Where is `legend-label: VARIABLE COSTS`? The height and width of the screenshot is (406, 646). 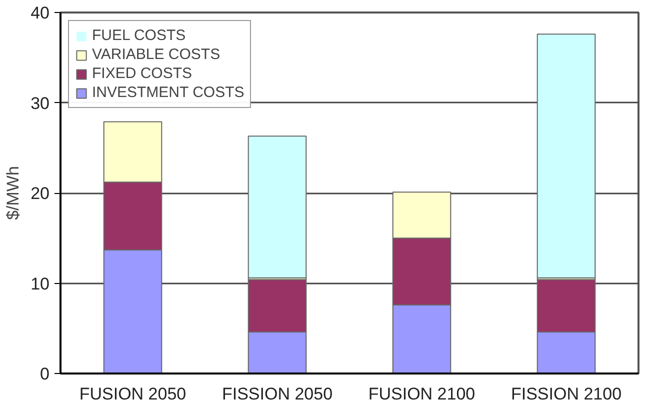 legend-label: VARIABLE COSTS is located at coordinates (156, 54).